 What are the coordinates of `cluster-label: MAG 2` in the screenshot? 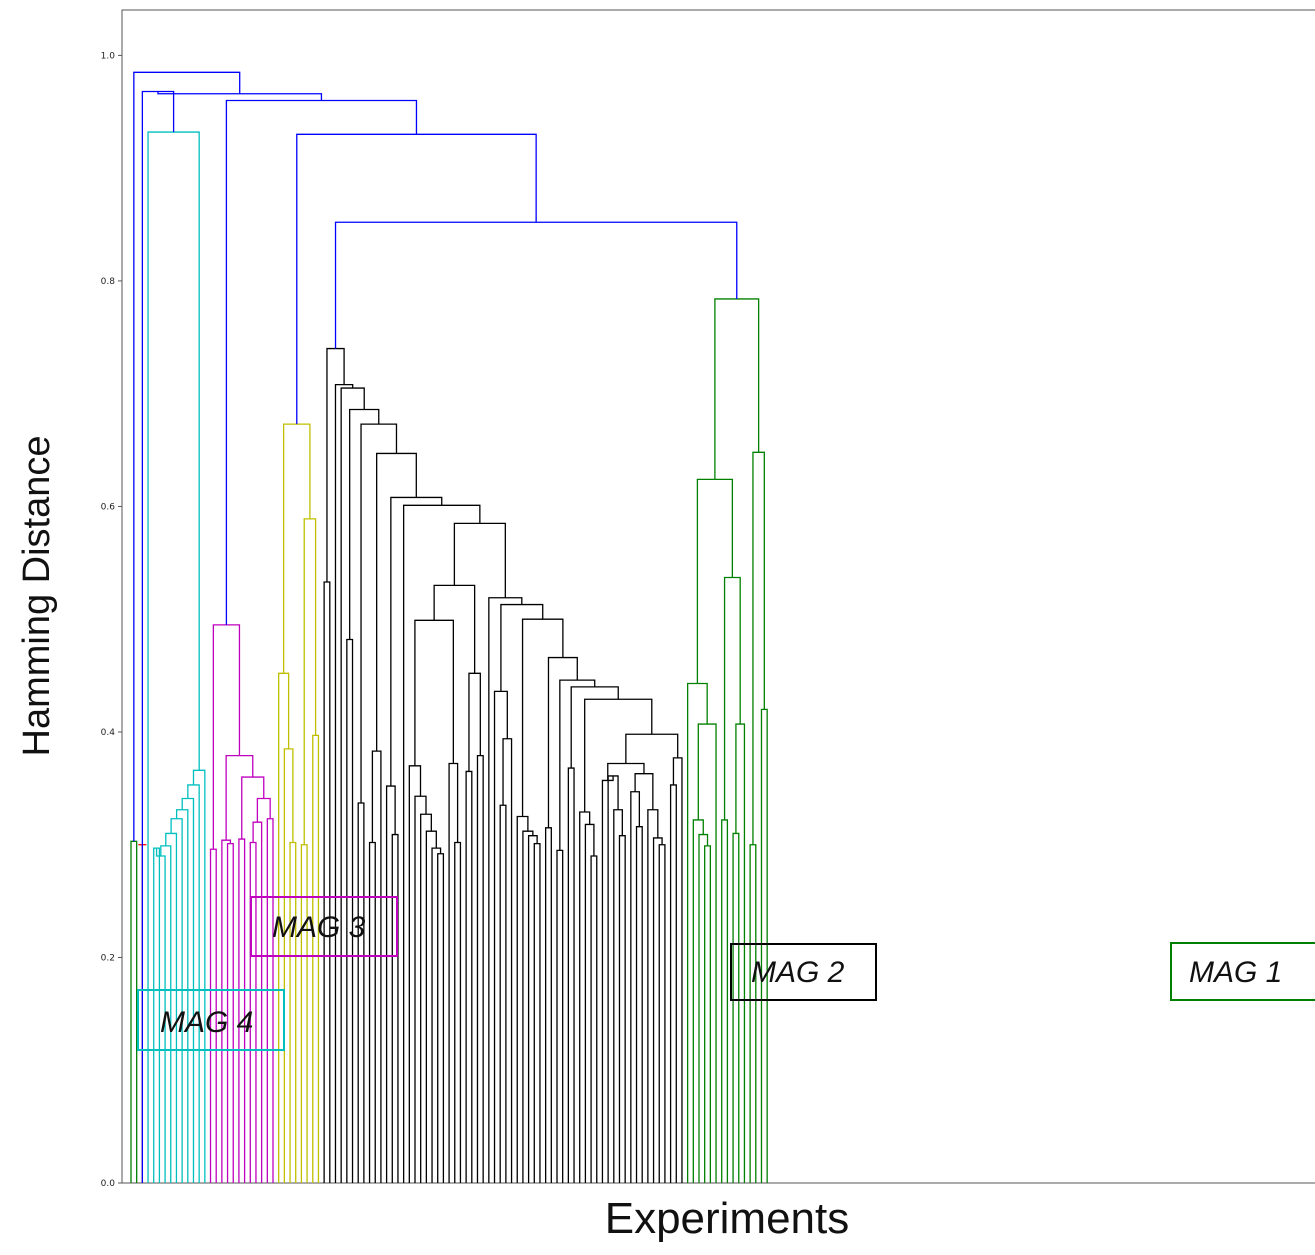 It's located at (798, 972).